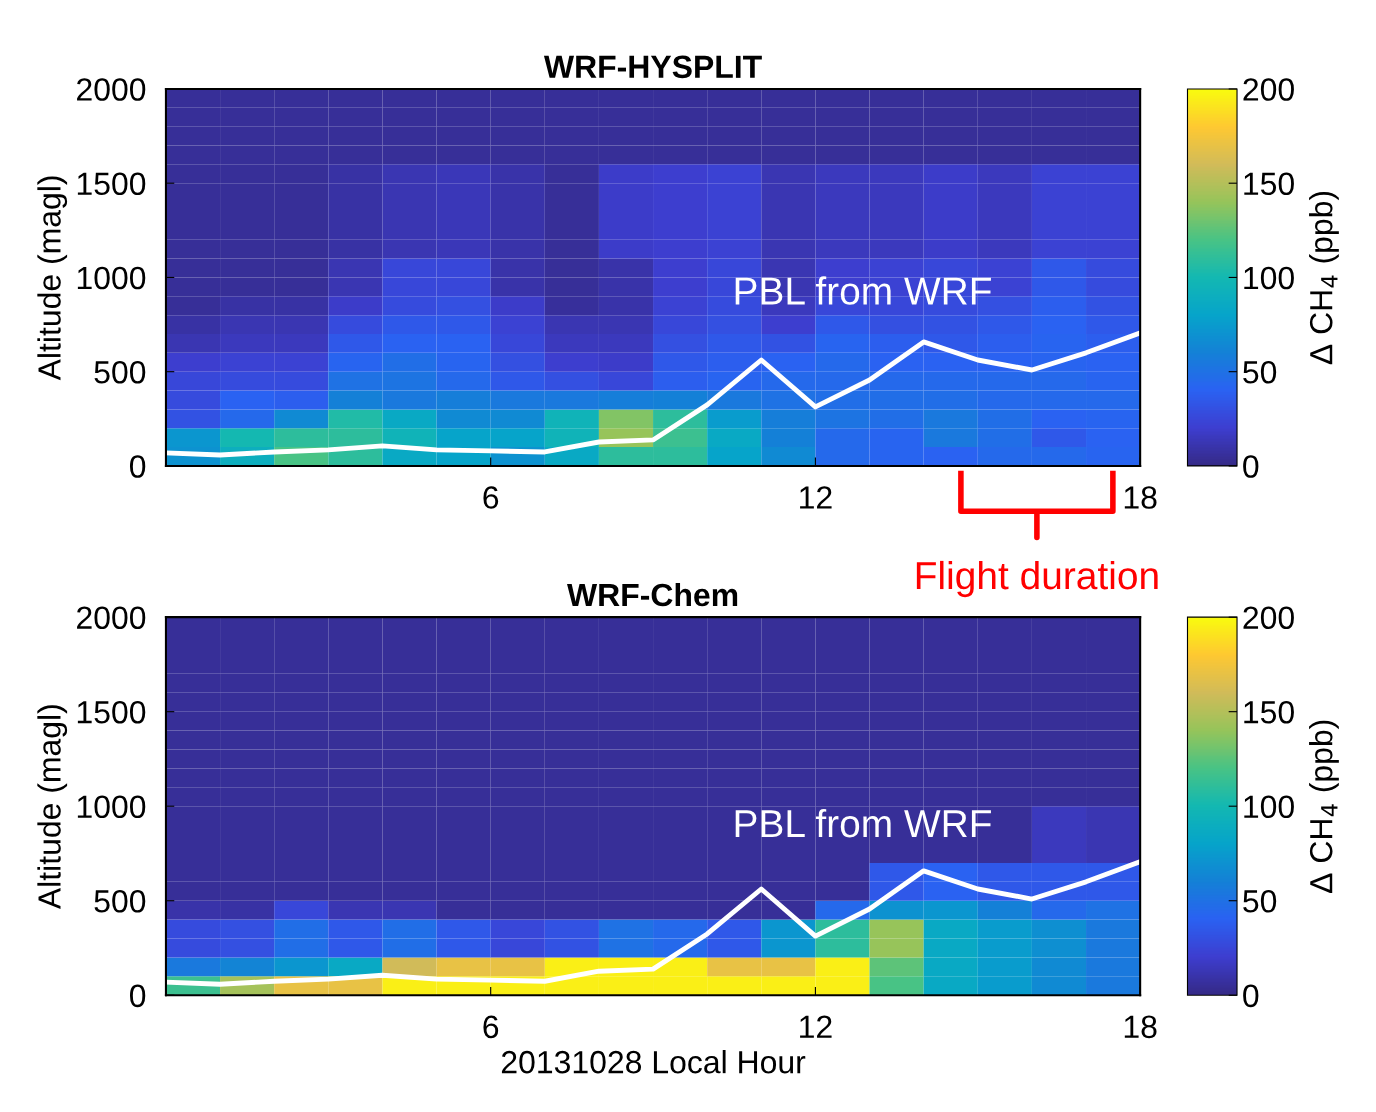 The width and height of the screenshot is (1376, 1112). Describe the element at coordinates (652, 67) in the screenshot. I see `chart-title: WRF-HYSPLIT` at that location.